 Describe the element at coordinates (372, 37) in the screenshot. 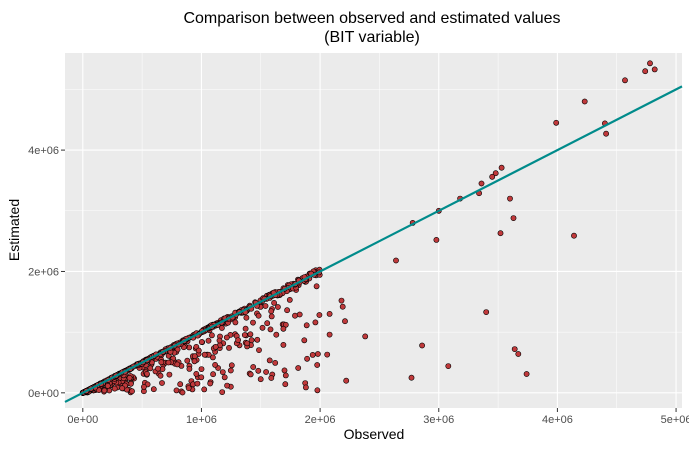

I see `chart-subtitle: (BIT variable)` at that location.